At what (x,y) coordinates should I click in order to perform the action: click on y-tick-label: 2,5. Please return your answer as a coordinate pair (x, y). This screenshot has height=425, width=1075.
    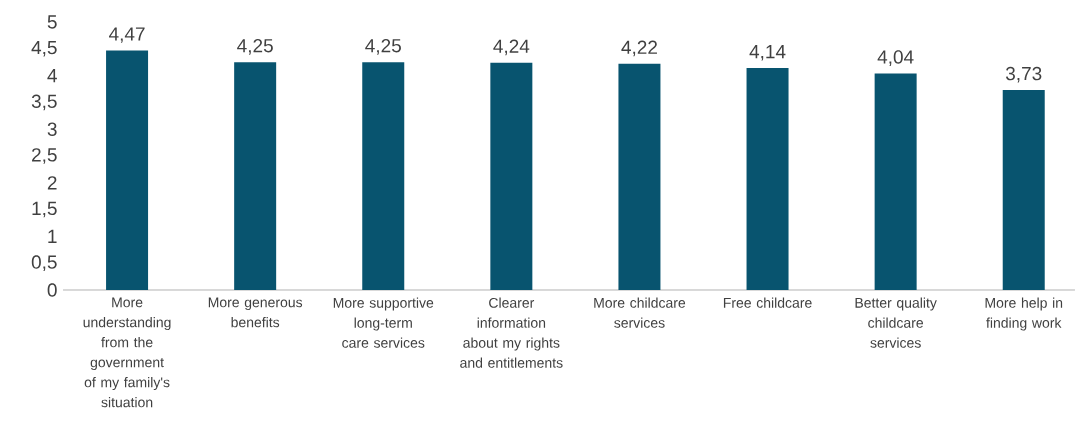
    Looking at the image, I should click on (44, 156).